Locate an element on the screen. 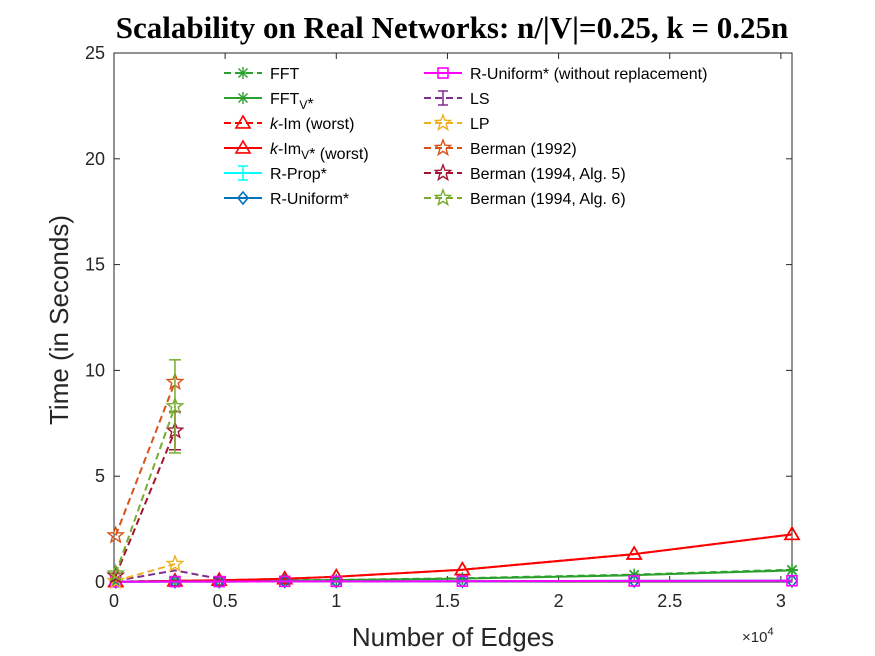  legend-label: R-Prop* is located at coordinates (298, 174).